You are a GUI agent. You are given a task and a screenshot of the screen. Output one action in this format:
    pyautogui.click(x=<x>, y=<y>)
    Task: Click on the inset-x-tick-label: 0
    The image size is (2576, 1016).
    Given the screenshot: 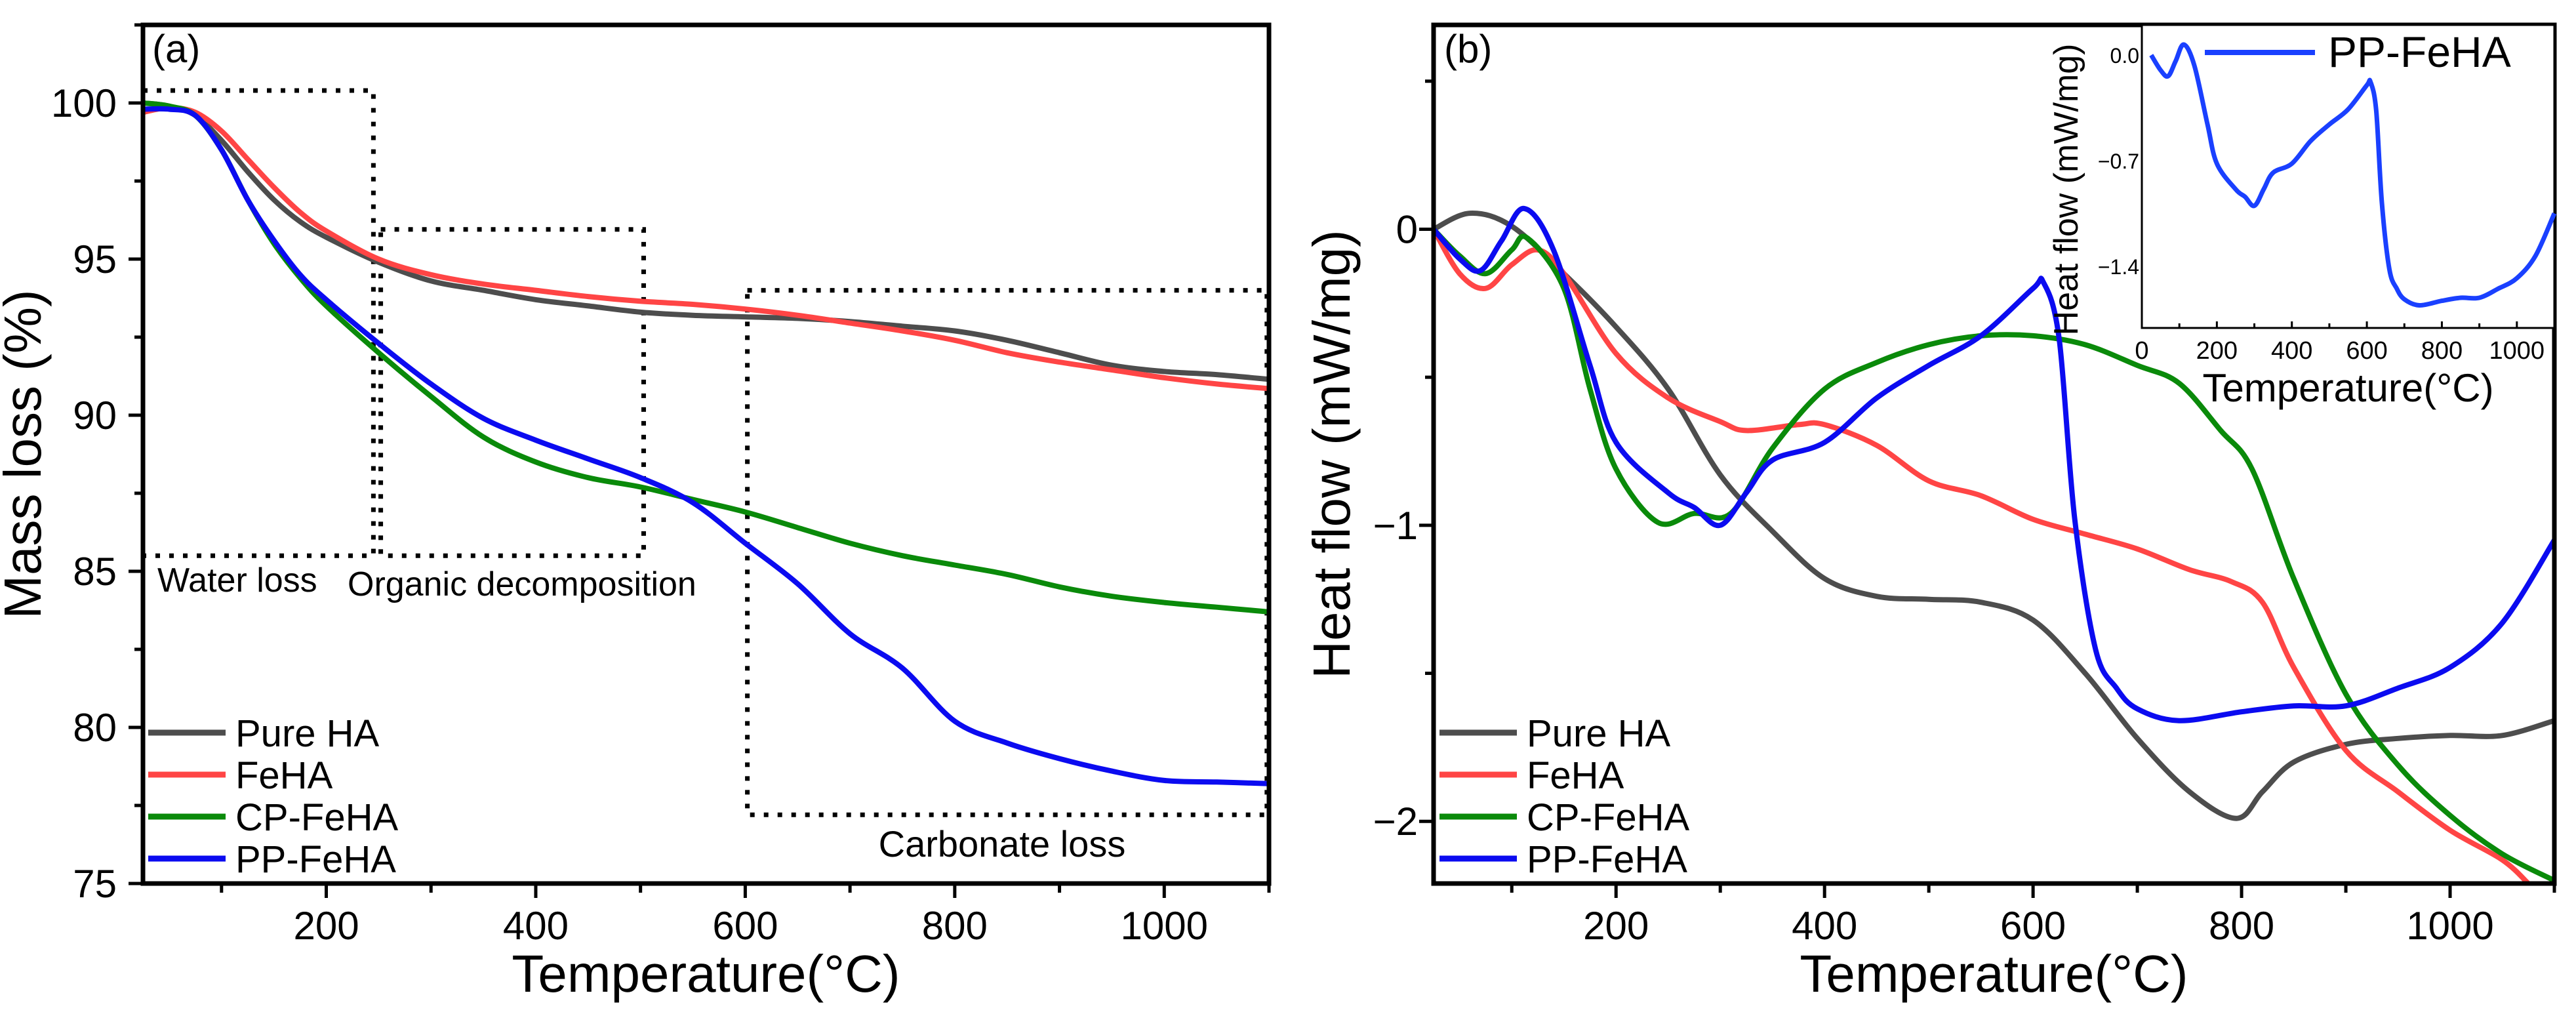 What is the action you would take?
    pyautogui.click(x=2141, y=351)
    